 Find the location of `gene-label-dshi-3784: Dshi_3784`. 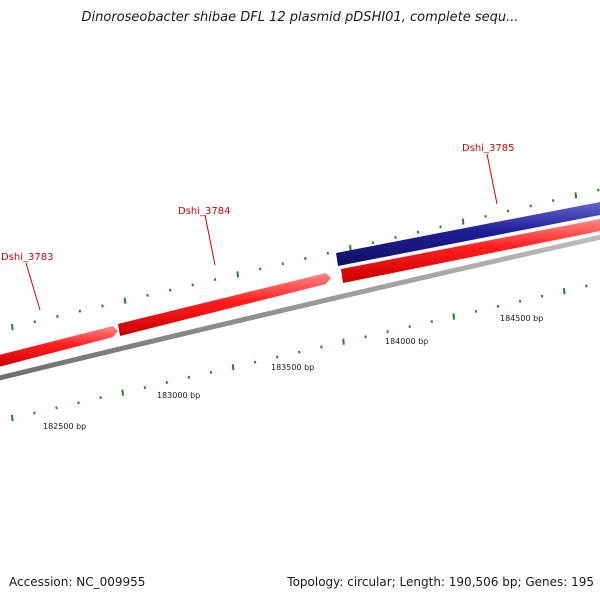

gene-label-dshi-3784: Dshi_3784 is located at coordinates (204, 211).